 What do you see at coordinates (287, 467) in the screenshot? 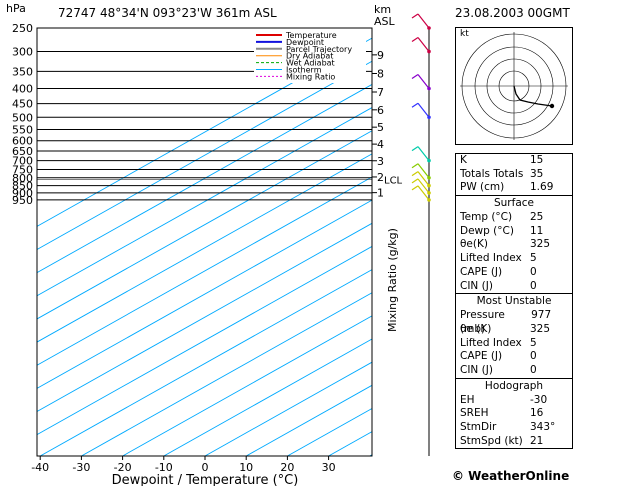
I see `temperature-tick-label: 20` at bounding box center [287, 467].